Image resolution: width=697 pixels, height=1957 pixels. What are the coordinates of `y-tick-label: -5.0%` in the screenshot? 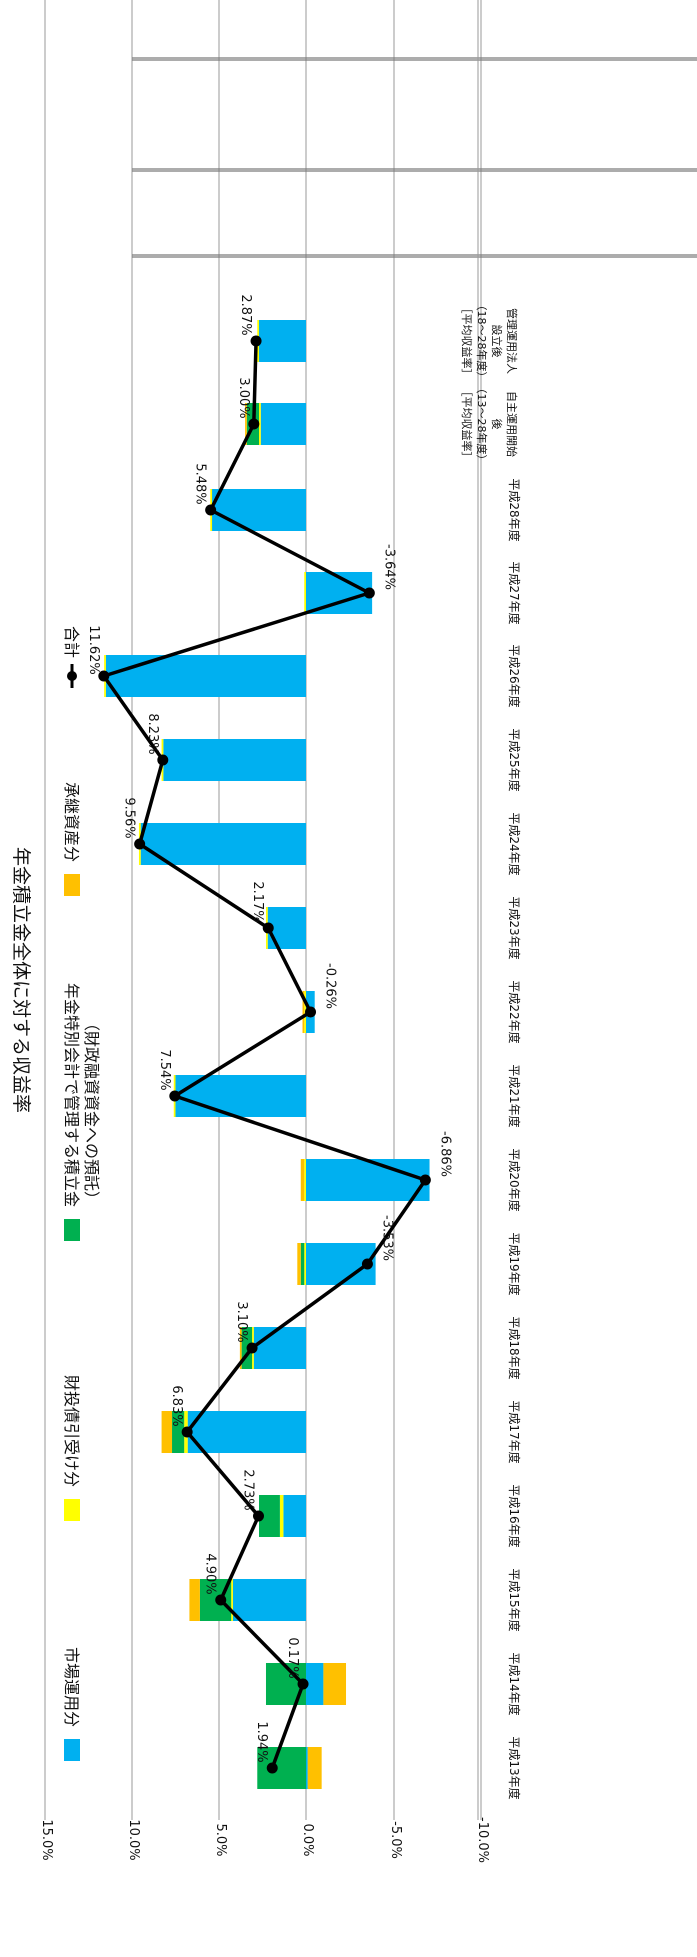 It's located at (395, 1840).